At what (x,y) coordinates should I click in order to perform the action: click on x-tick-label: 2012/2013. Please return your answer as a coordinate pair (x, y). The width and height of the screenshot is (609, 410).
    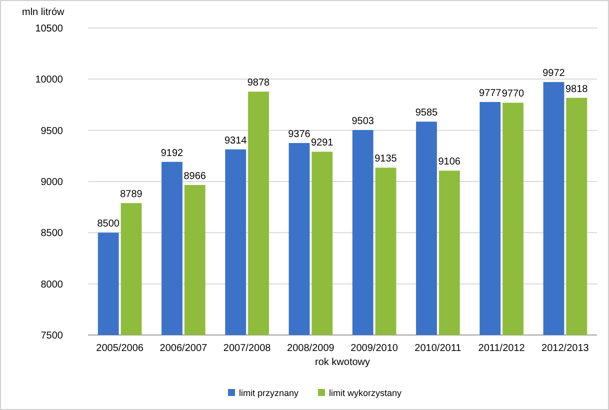
    Looking at the image, I should click on (566, 348).